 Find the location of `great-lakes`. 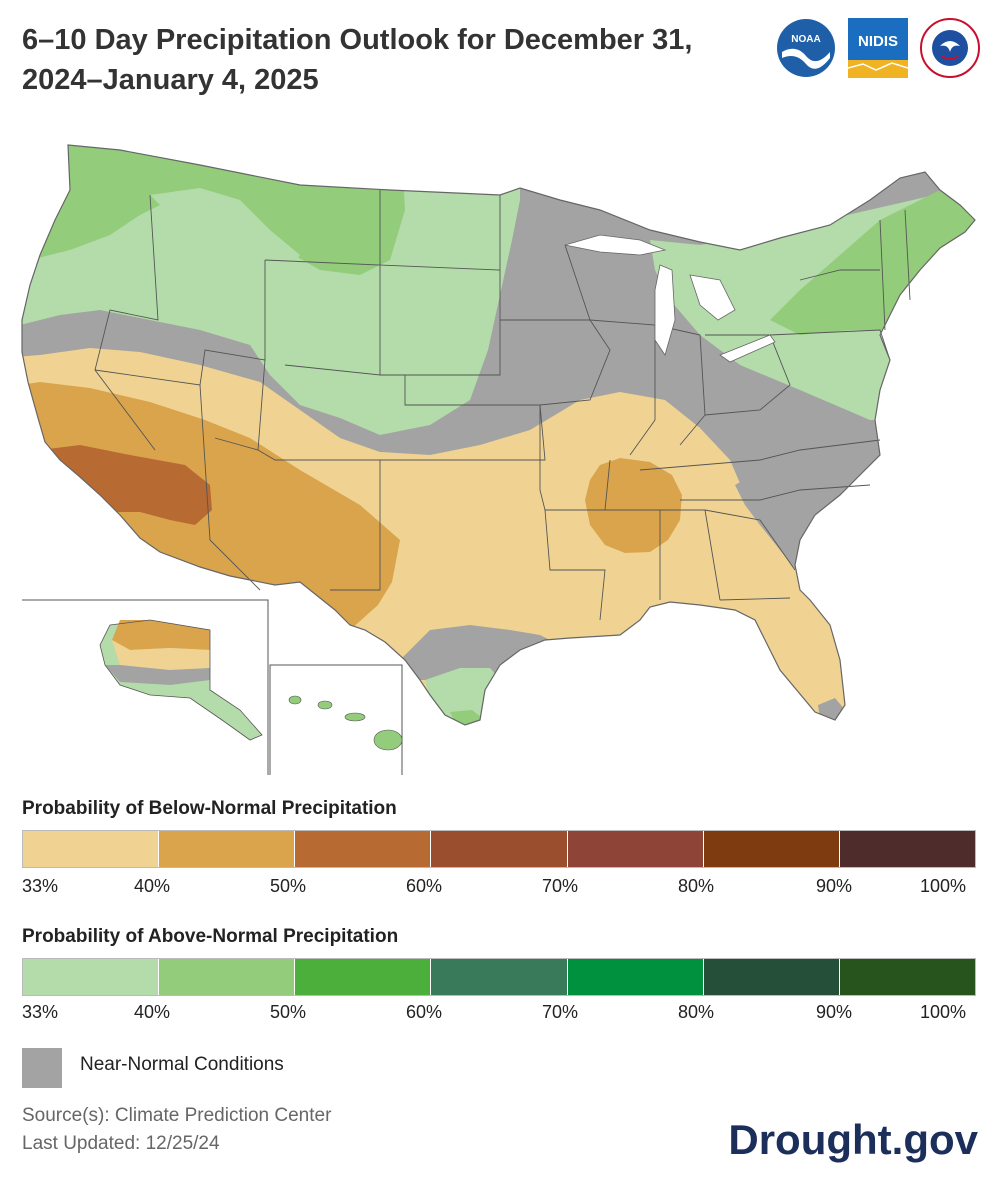

great-lakes is located at coordinates (670, 298).